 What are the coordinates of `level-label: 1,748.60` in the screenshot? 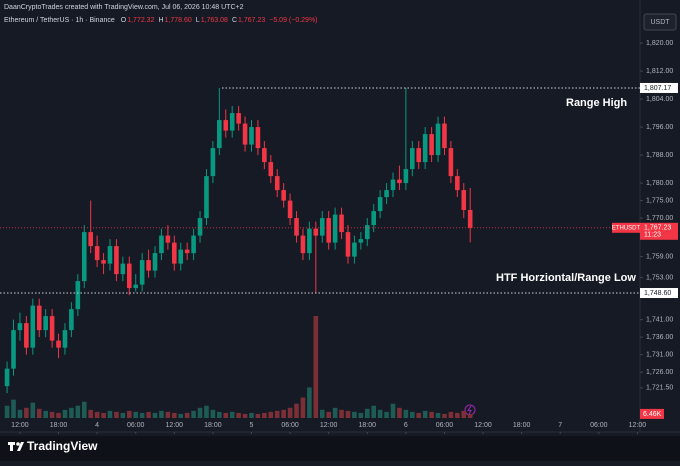 It's located at (657, 293).